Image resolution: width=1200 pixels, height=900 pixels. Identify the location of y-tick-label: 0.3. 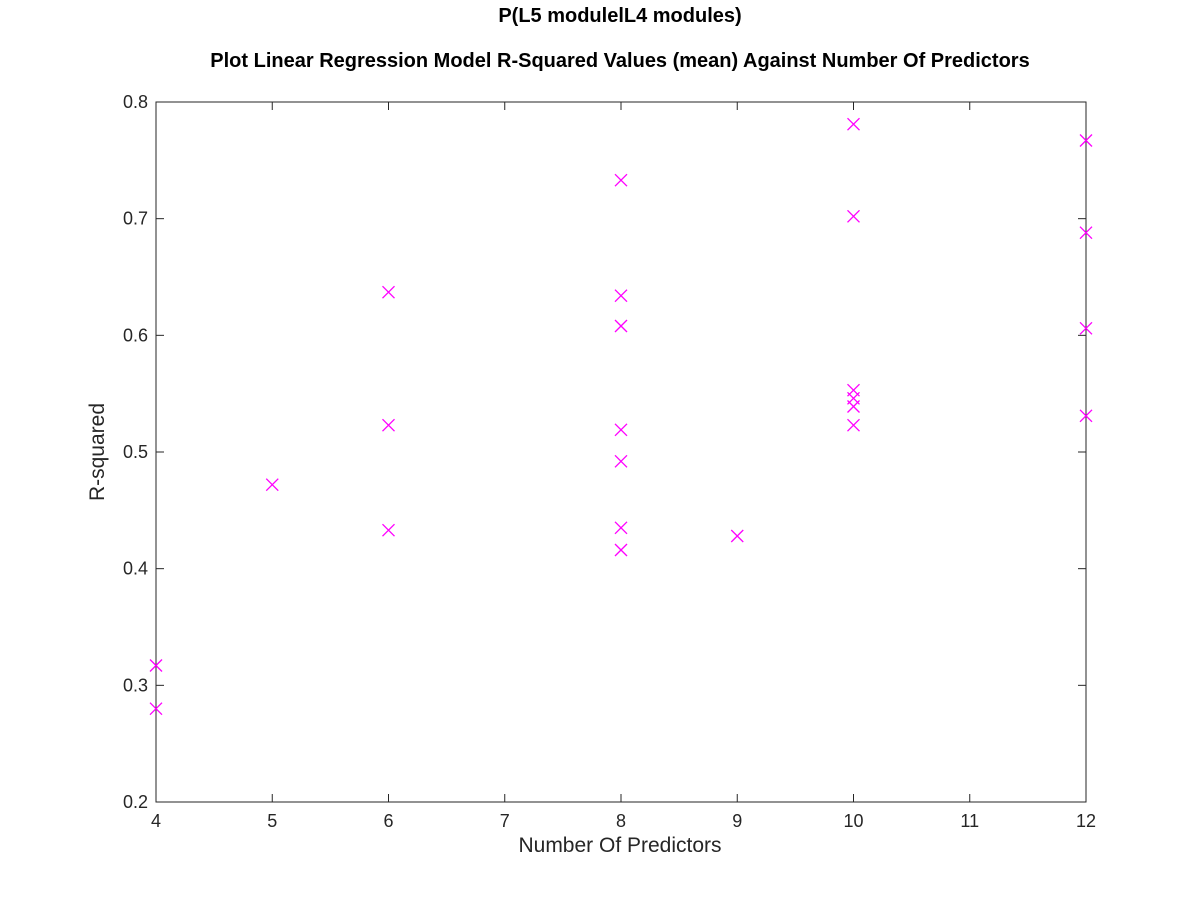
(135, 685).